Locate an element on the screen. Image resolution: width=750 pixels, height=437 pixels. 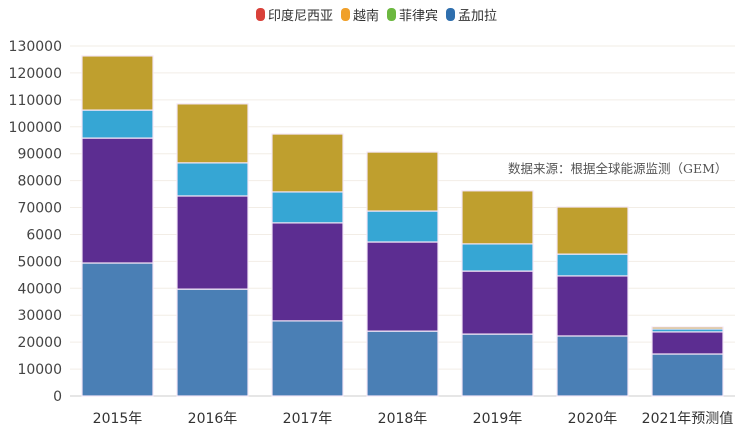
y-tick-label: 70000 is located at coordinates (39, 209).